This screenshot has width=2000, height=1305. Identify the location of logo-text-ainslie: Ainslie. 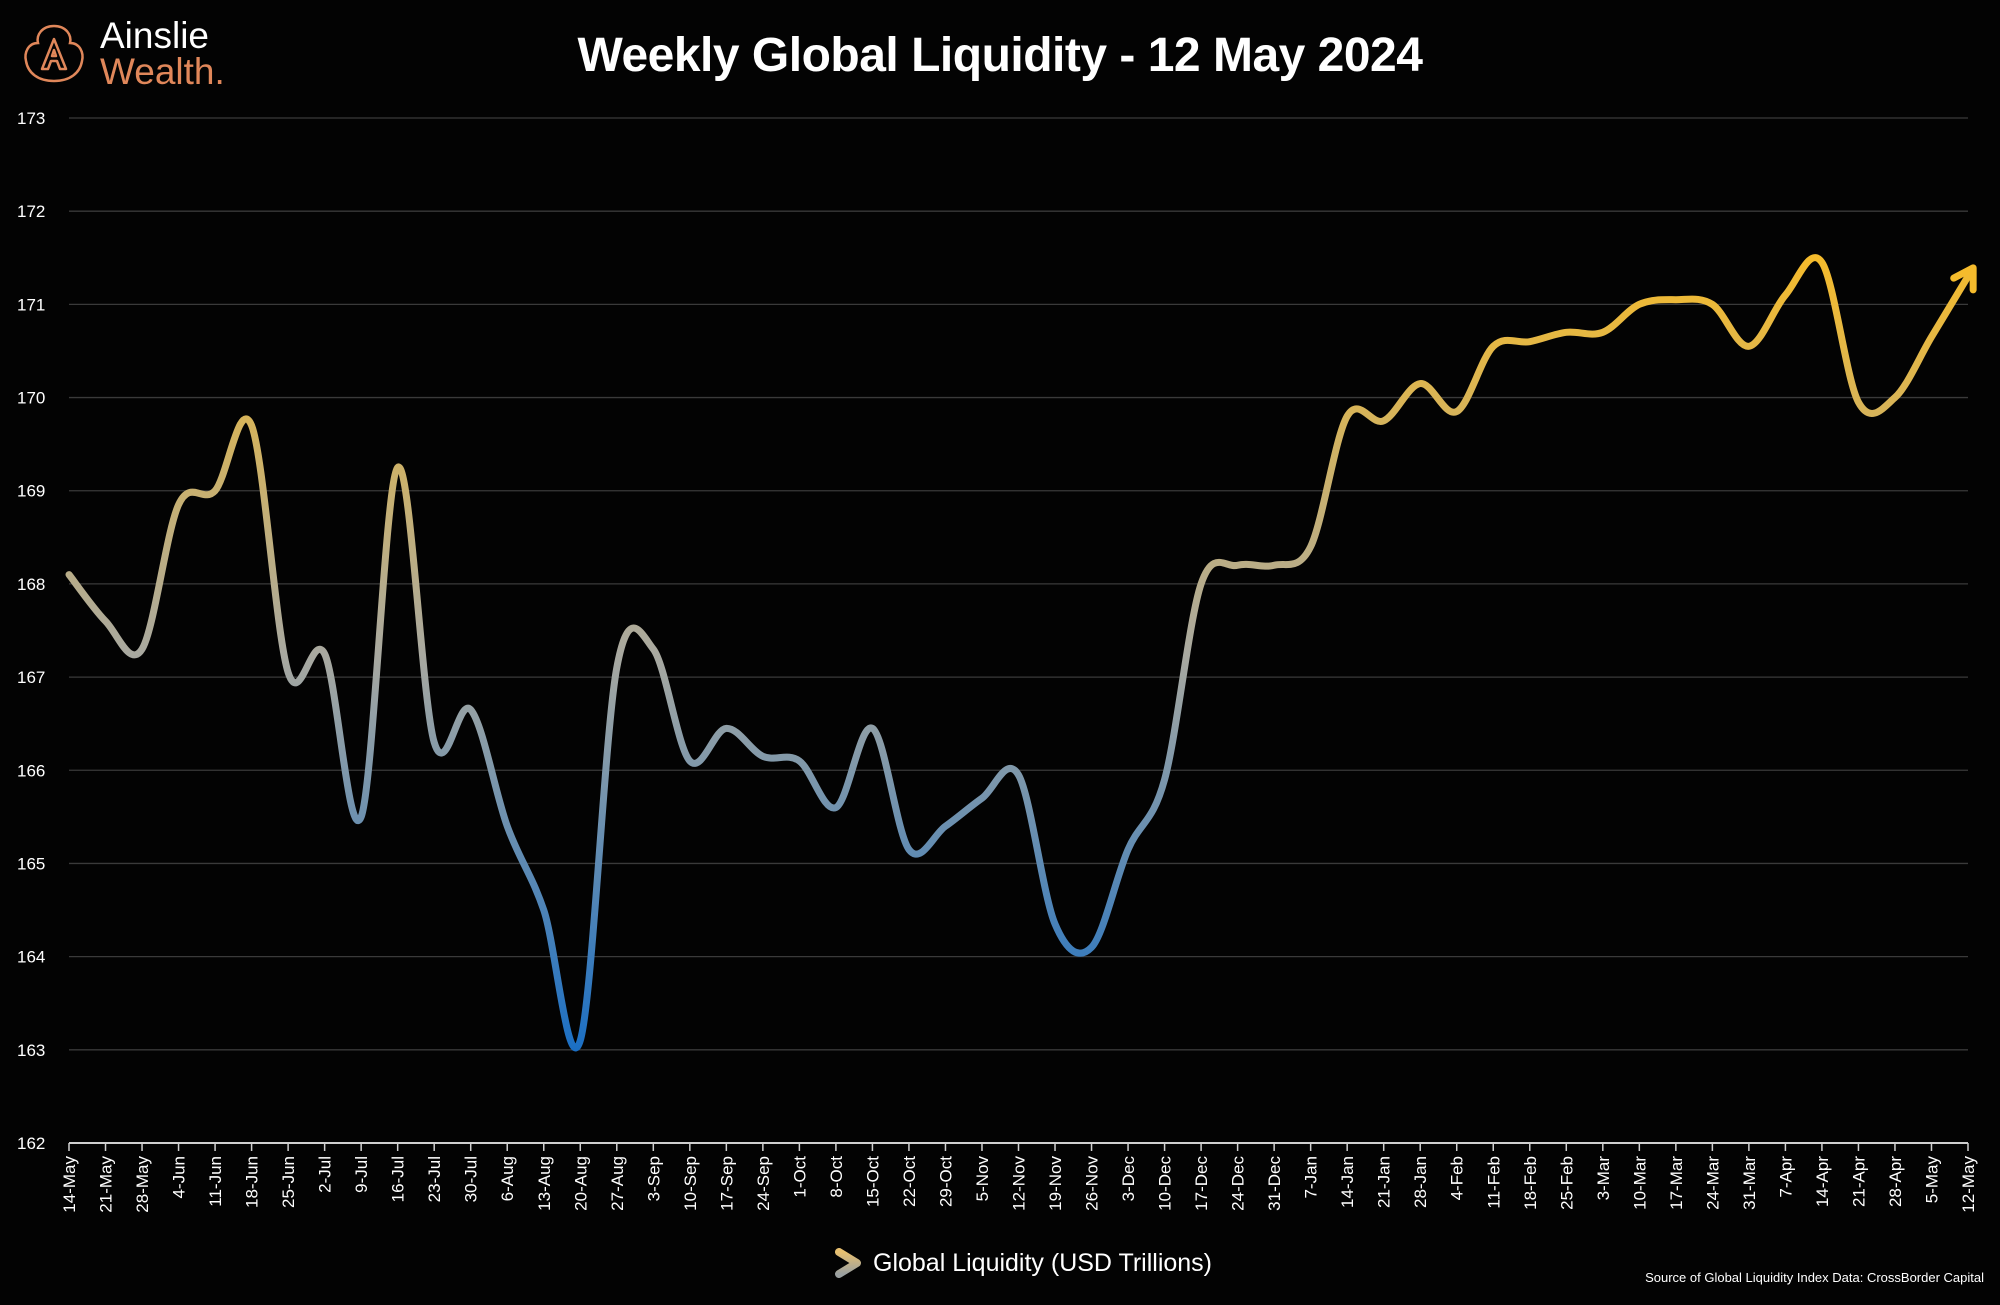
(154, 35).